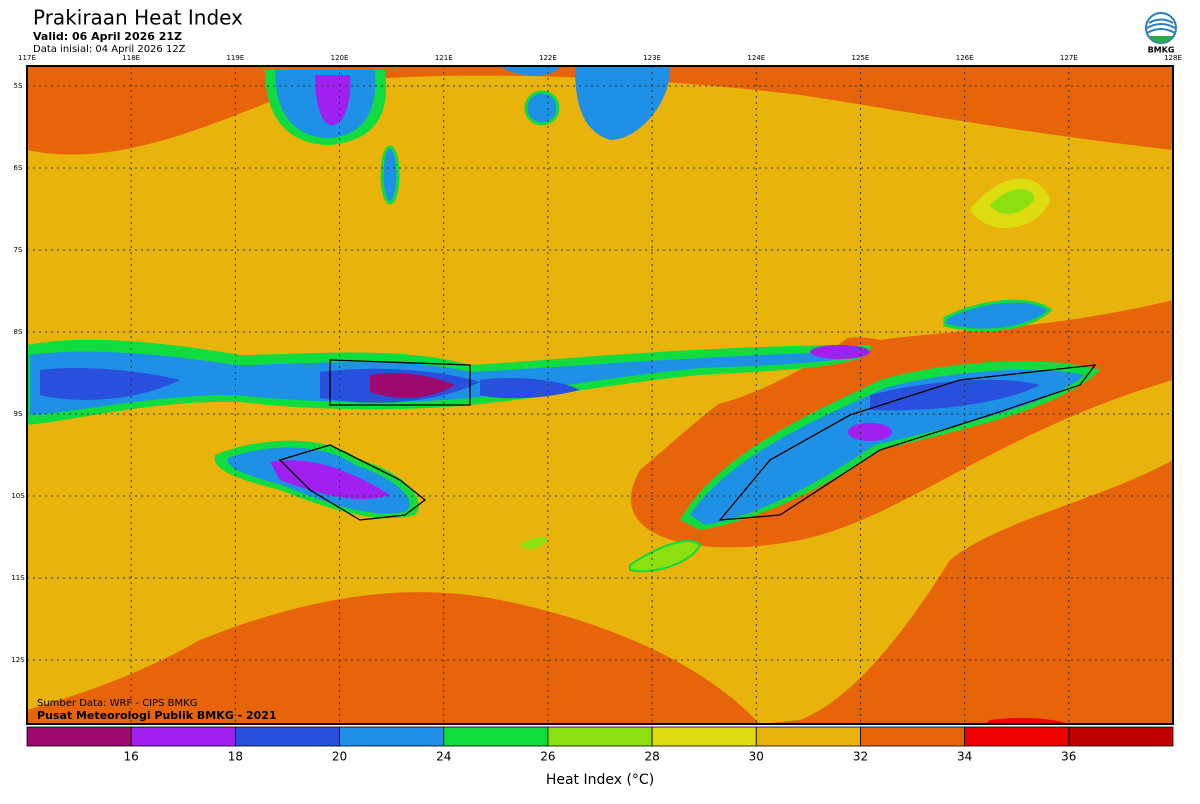  Describe the element at coordinates (157, 715) in the screenshot. I see `credit-text: Pusat Meteorologi Publik BMKG - 2021` at that location.